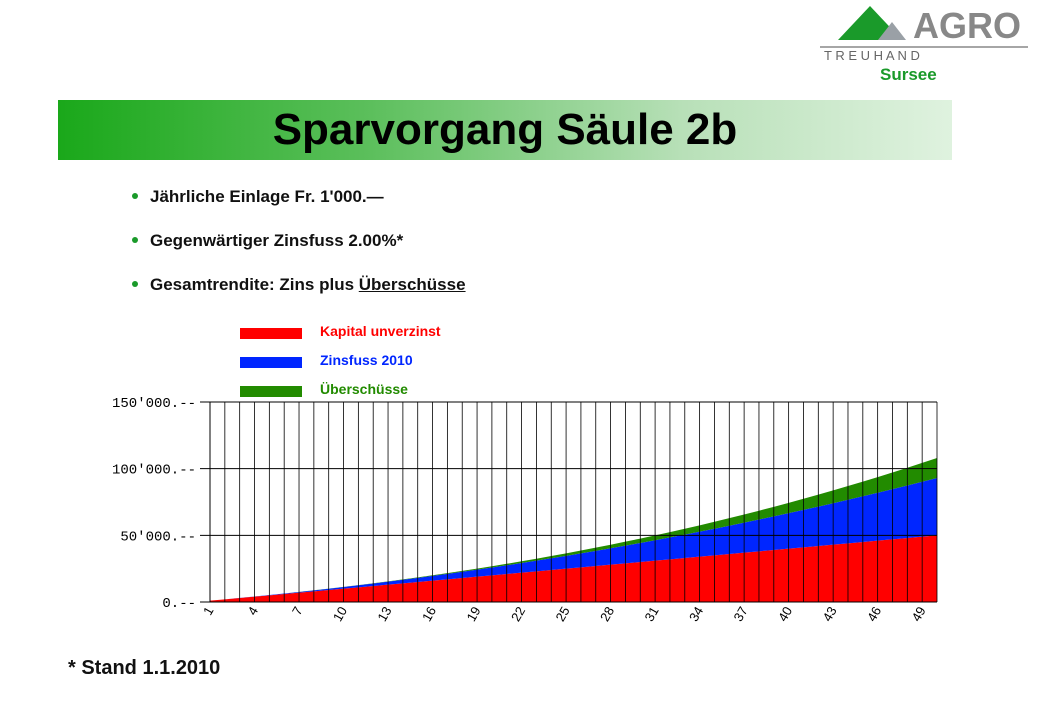 This screenshot has height=720, width=1040. What do you see at coordinates (830, 614) in the screenshot?
I see `x-tick-label: 43` at bounding box center [830, 614].